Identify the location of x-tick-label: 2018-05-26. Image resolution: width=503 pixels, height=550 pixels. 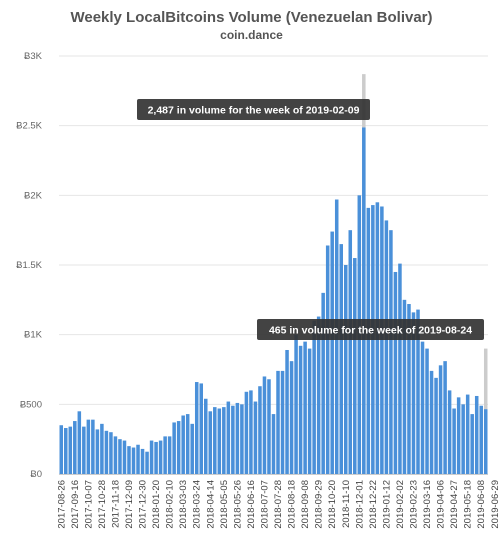
(237, 504).